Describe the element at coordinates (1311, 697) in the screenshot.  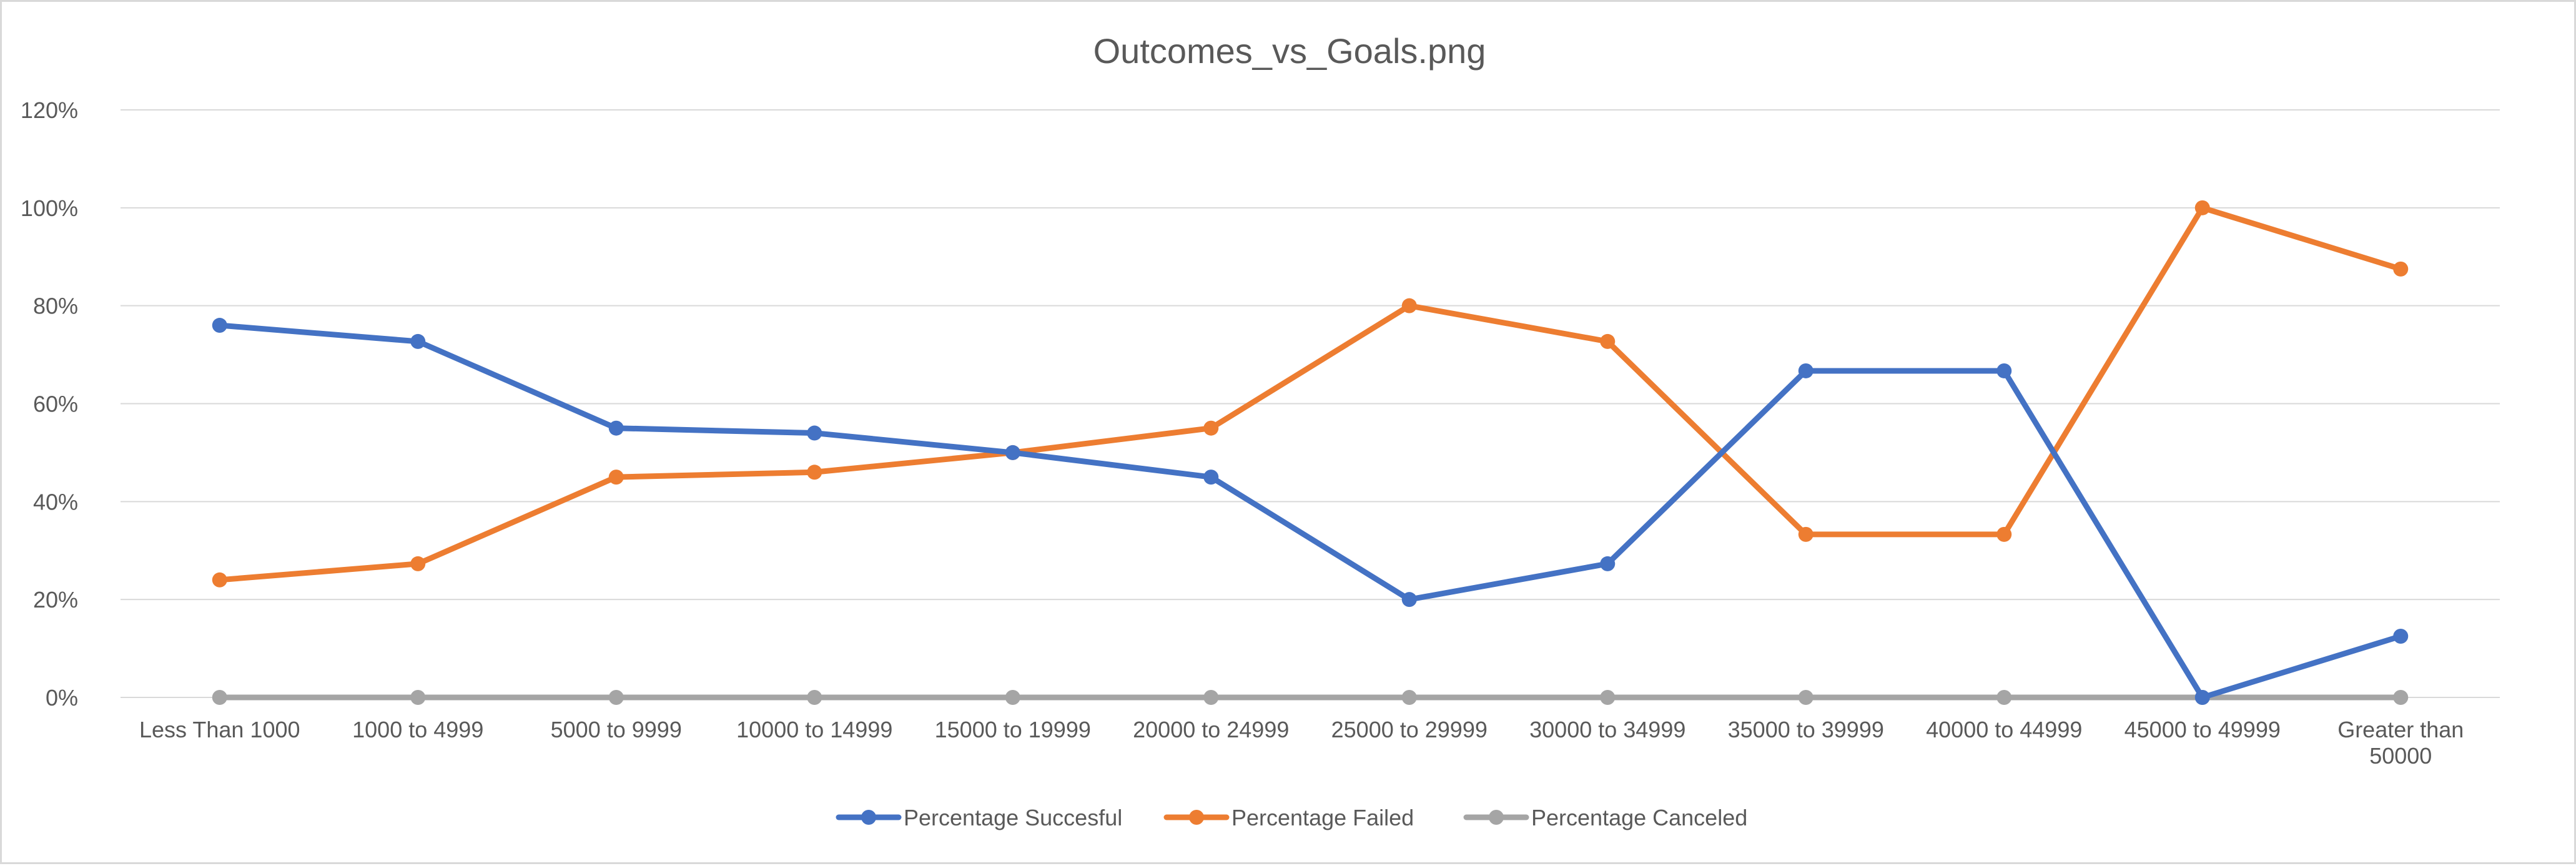
I see `series-percentage-canceled` at that location.